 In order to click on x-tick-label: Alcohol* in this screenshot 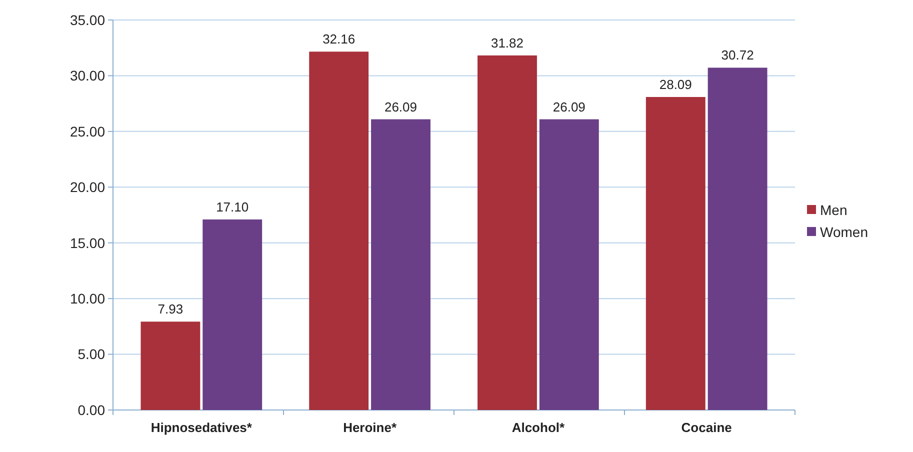, I will do `click(539, 427)`.